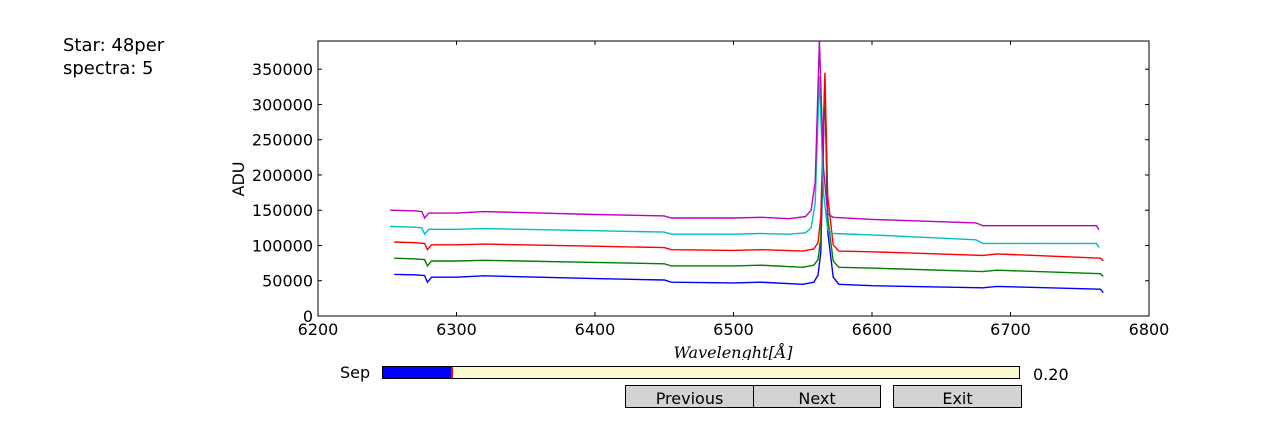  Describe the element at coordinates (282, 245) in the screenshot. I see `y-tick-label: 100000` at that location.